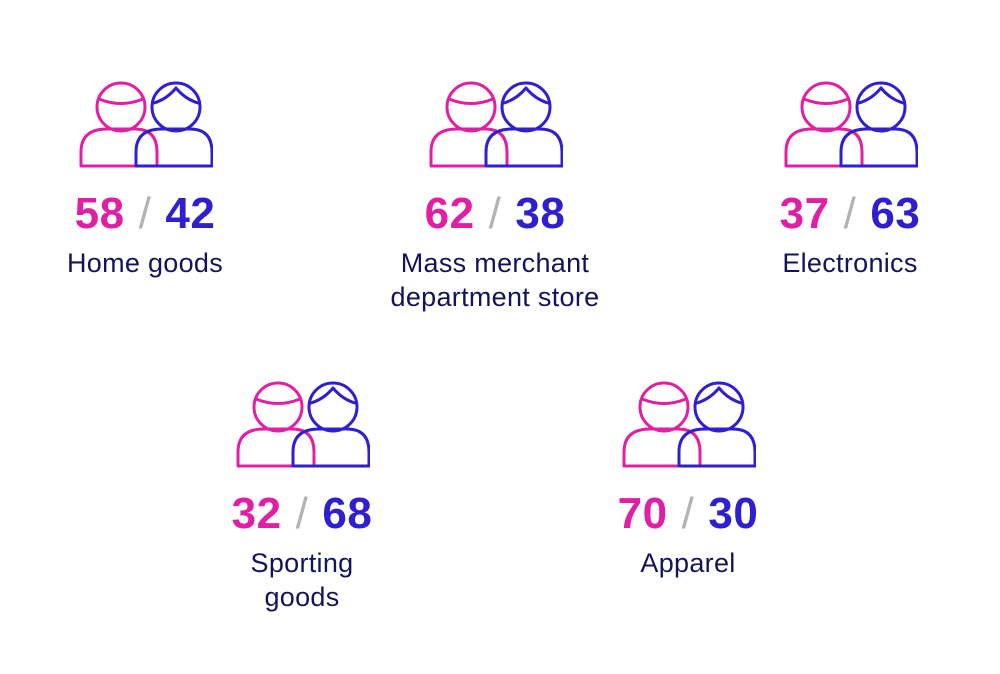  Describe the element at coordinates (495, 280) in the screenshot. I see `category-label: Mass merchant department store` at that location.